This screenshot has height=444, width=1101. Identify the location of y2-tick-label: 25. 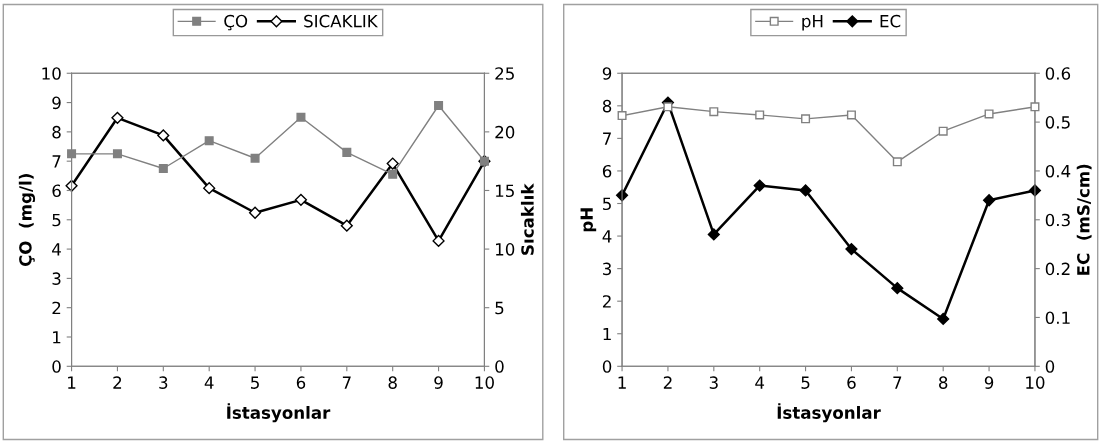
(504, 73).